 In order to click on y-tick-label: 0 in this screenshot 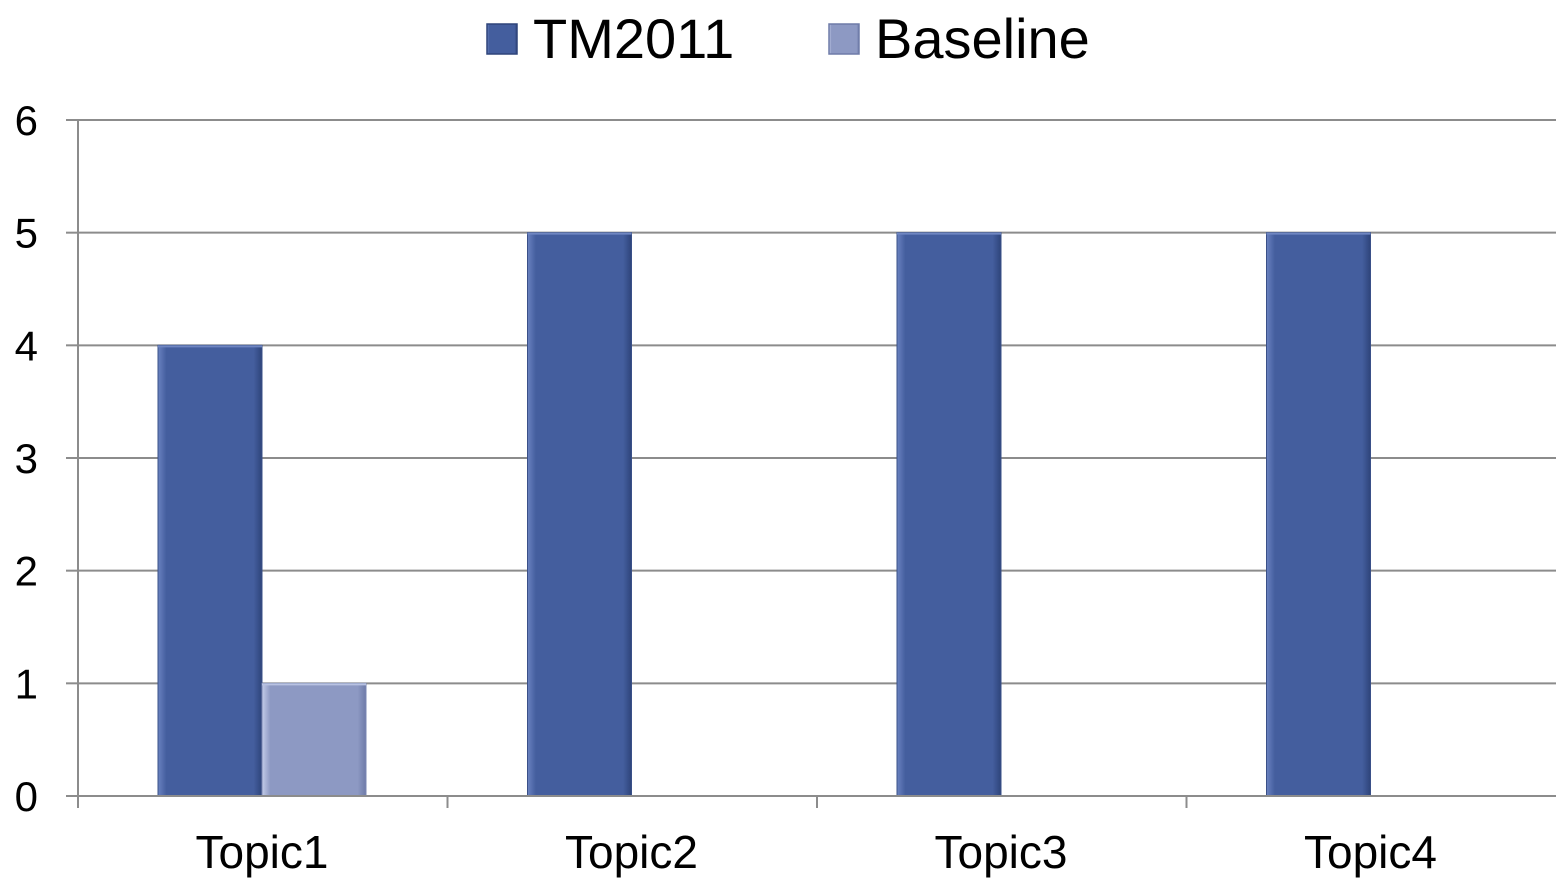, I will do `click(26, 796)`.